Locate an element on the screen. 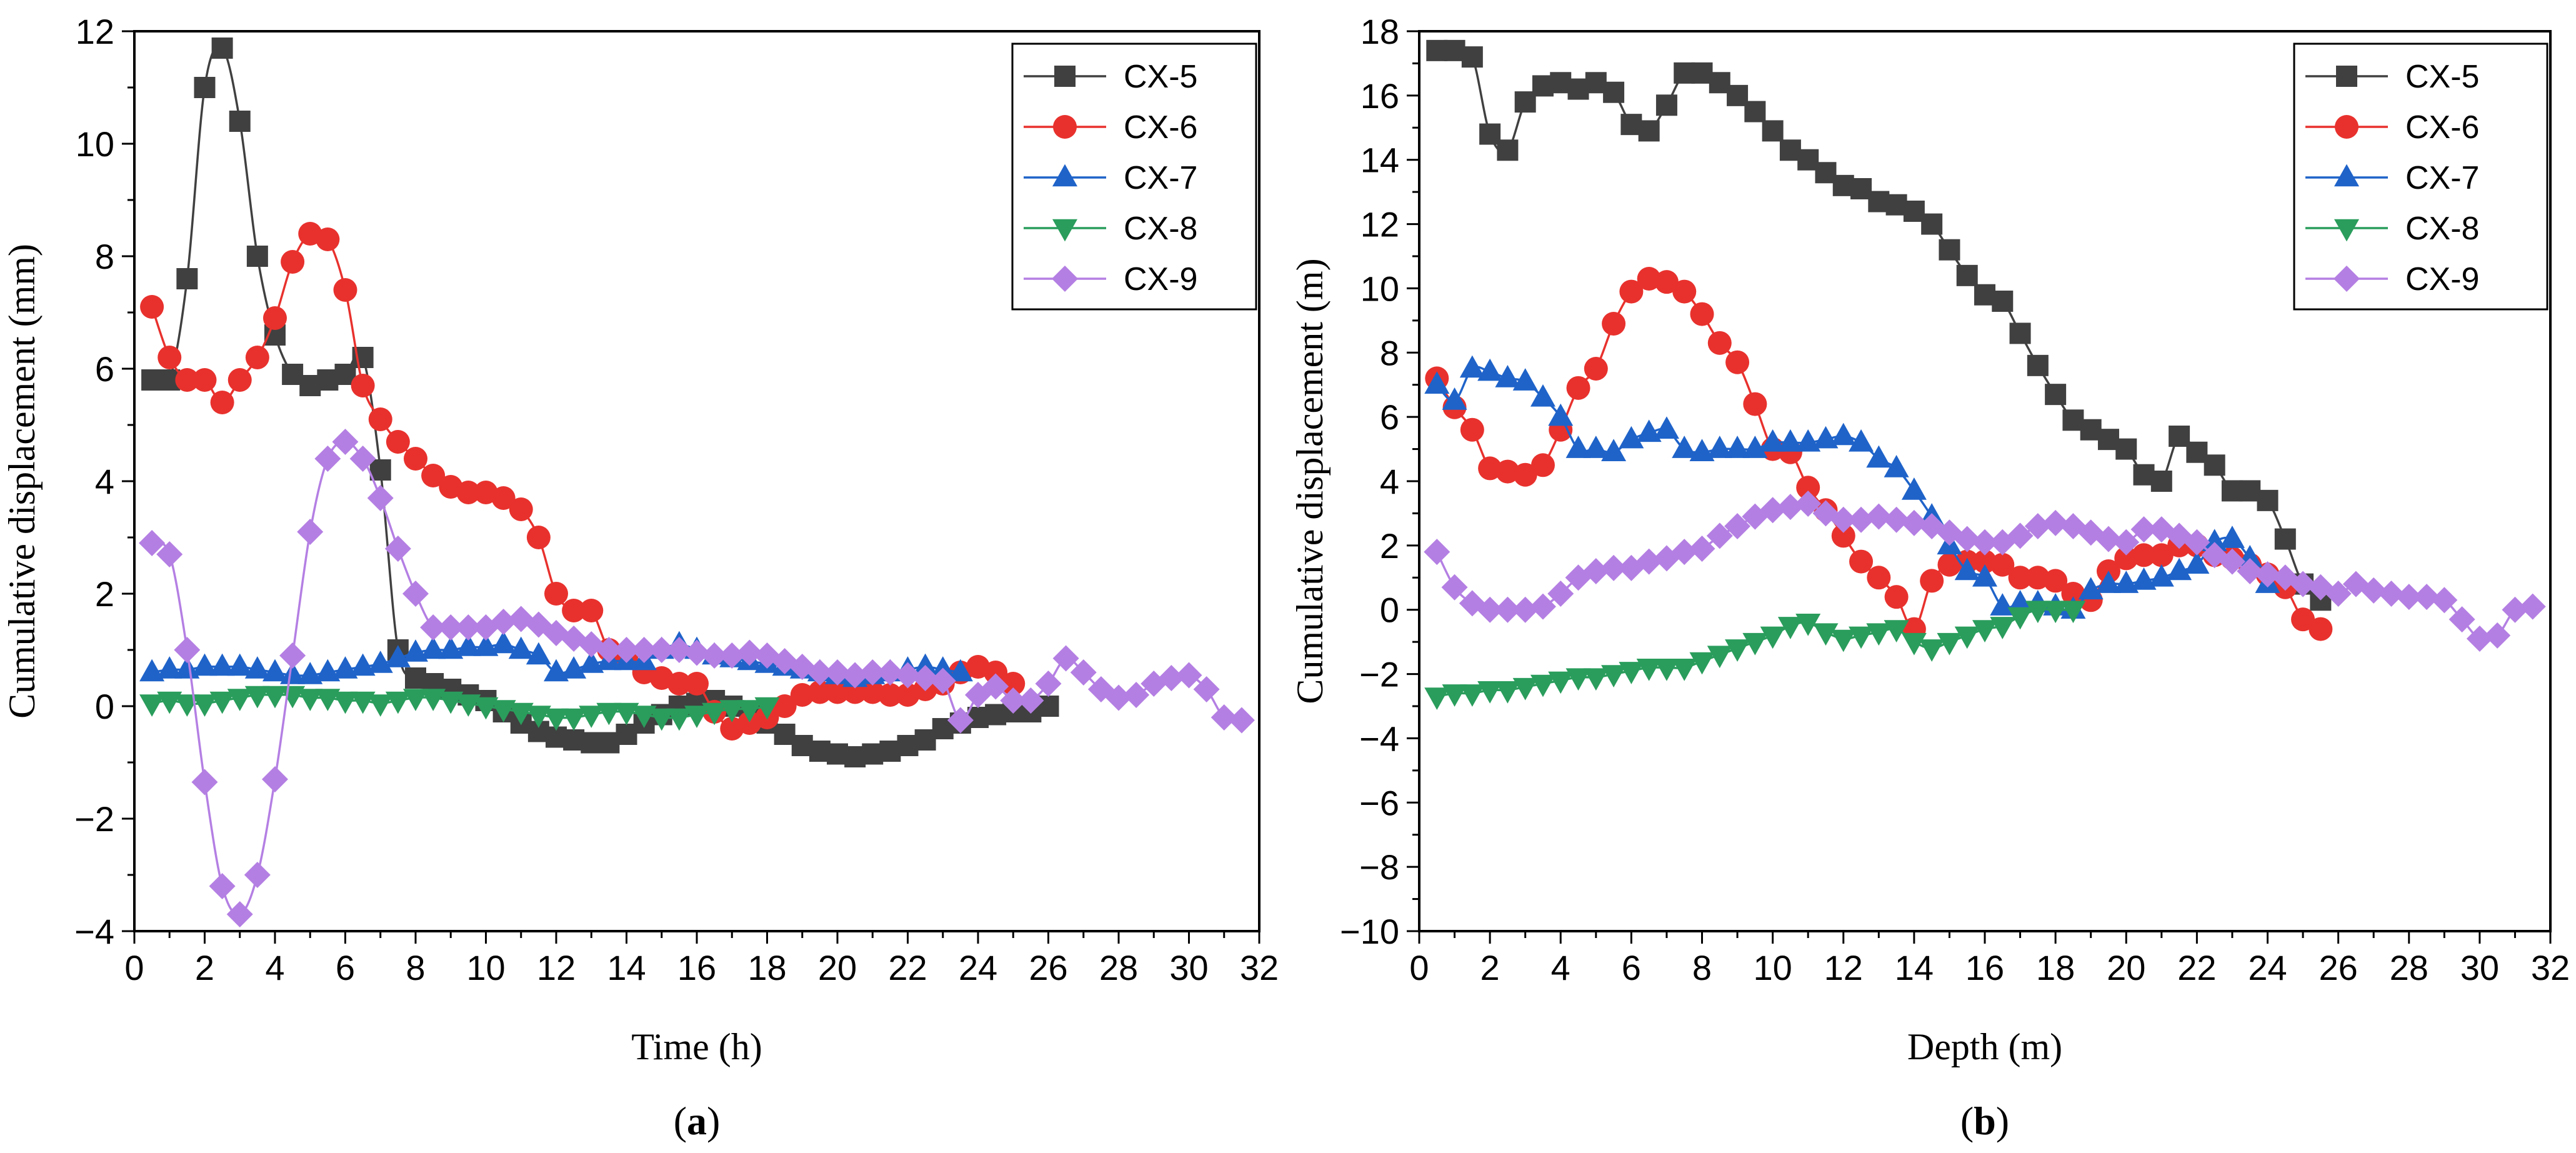 This screenshot has width=2576, height=1153. legend-label: CX-5 is located at coordinates (2442, 77).